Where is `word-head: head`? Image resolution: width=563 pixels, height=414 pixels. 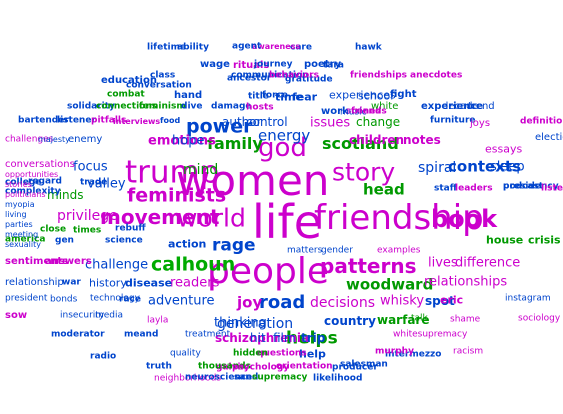
word-head: head is located at coordinates (384, 189).